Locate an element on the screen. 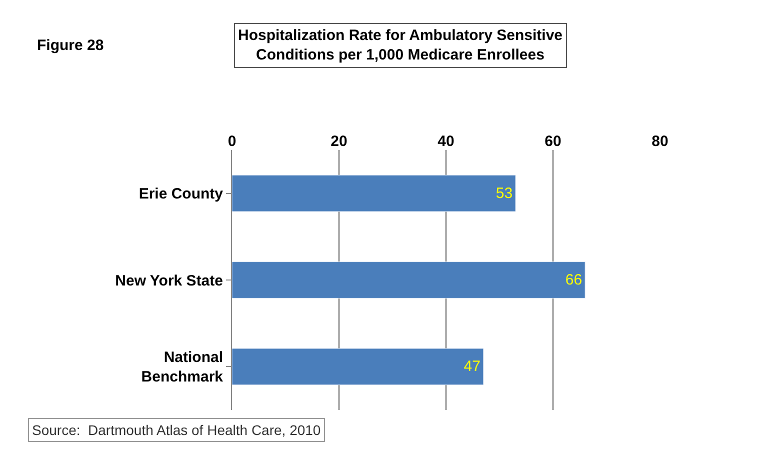 The width and height of the screenshot is (761, 451). x-tick-label: 40 is located at coordinates (446, 141).